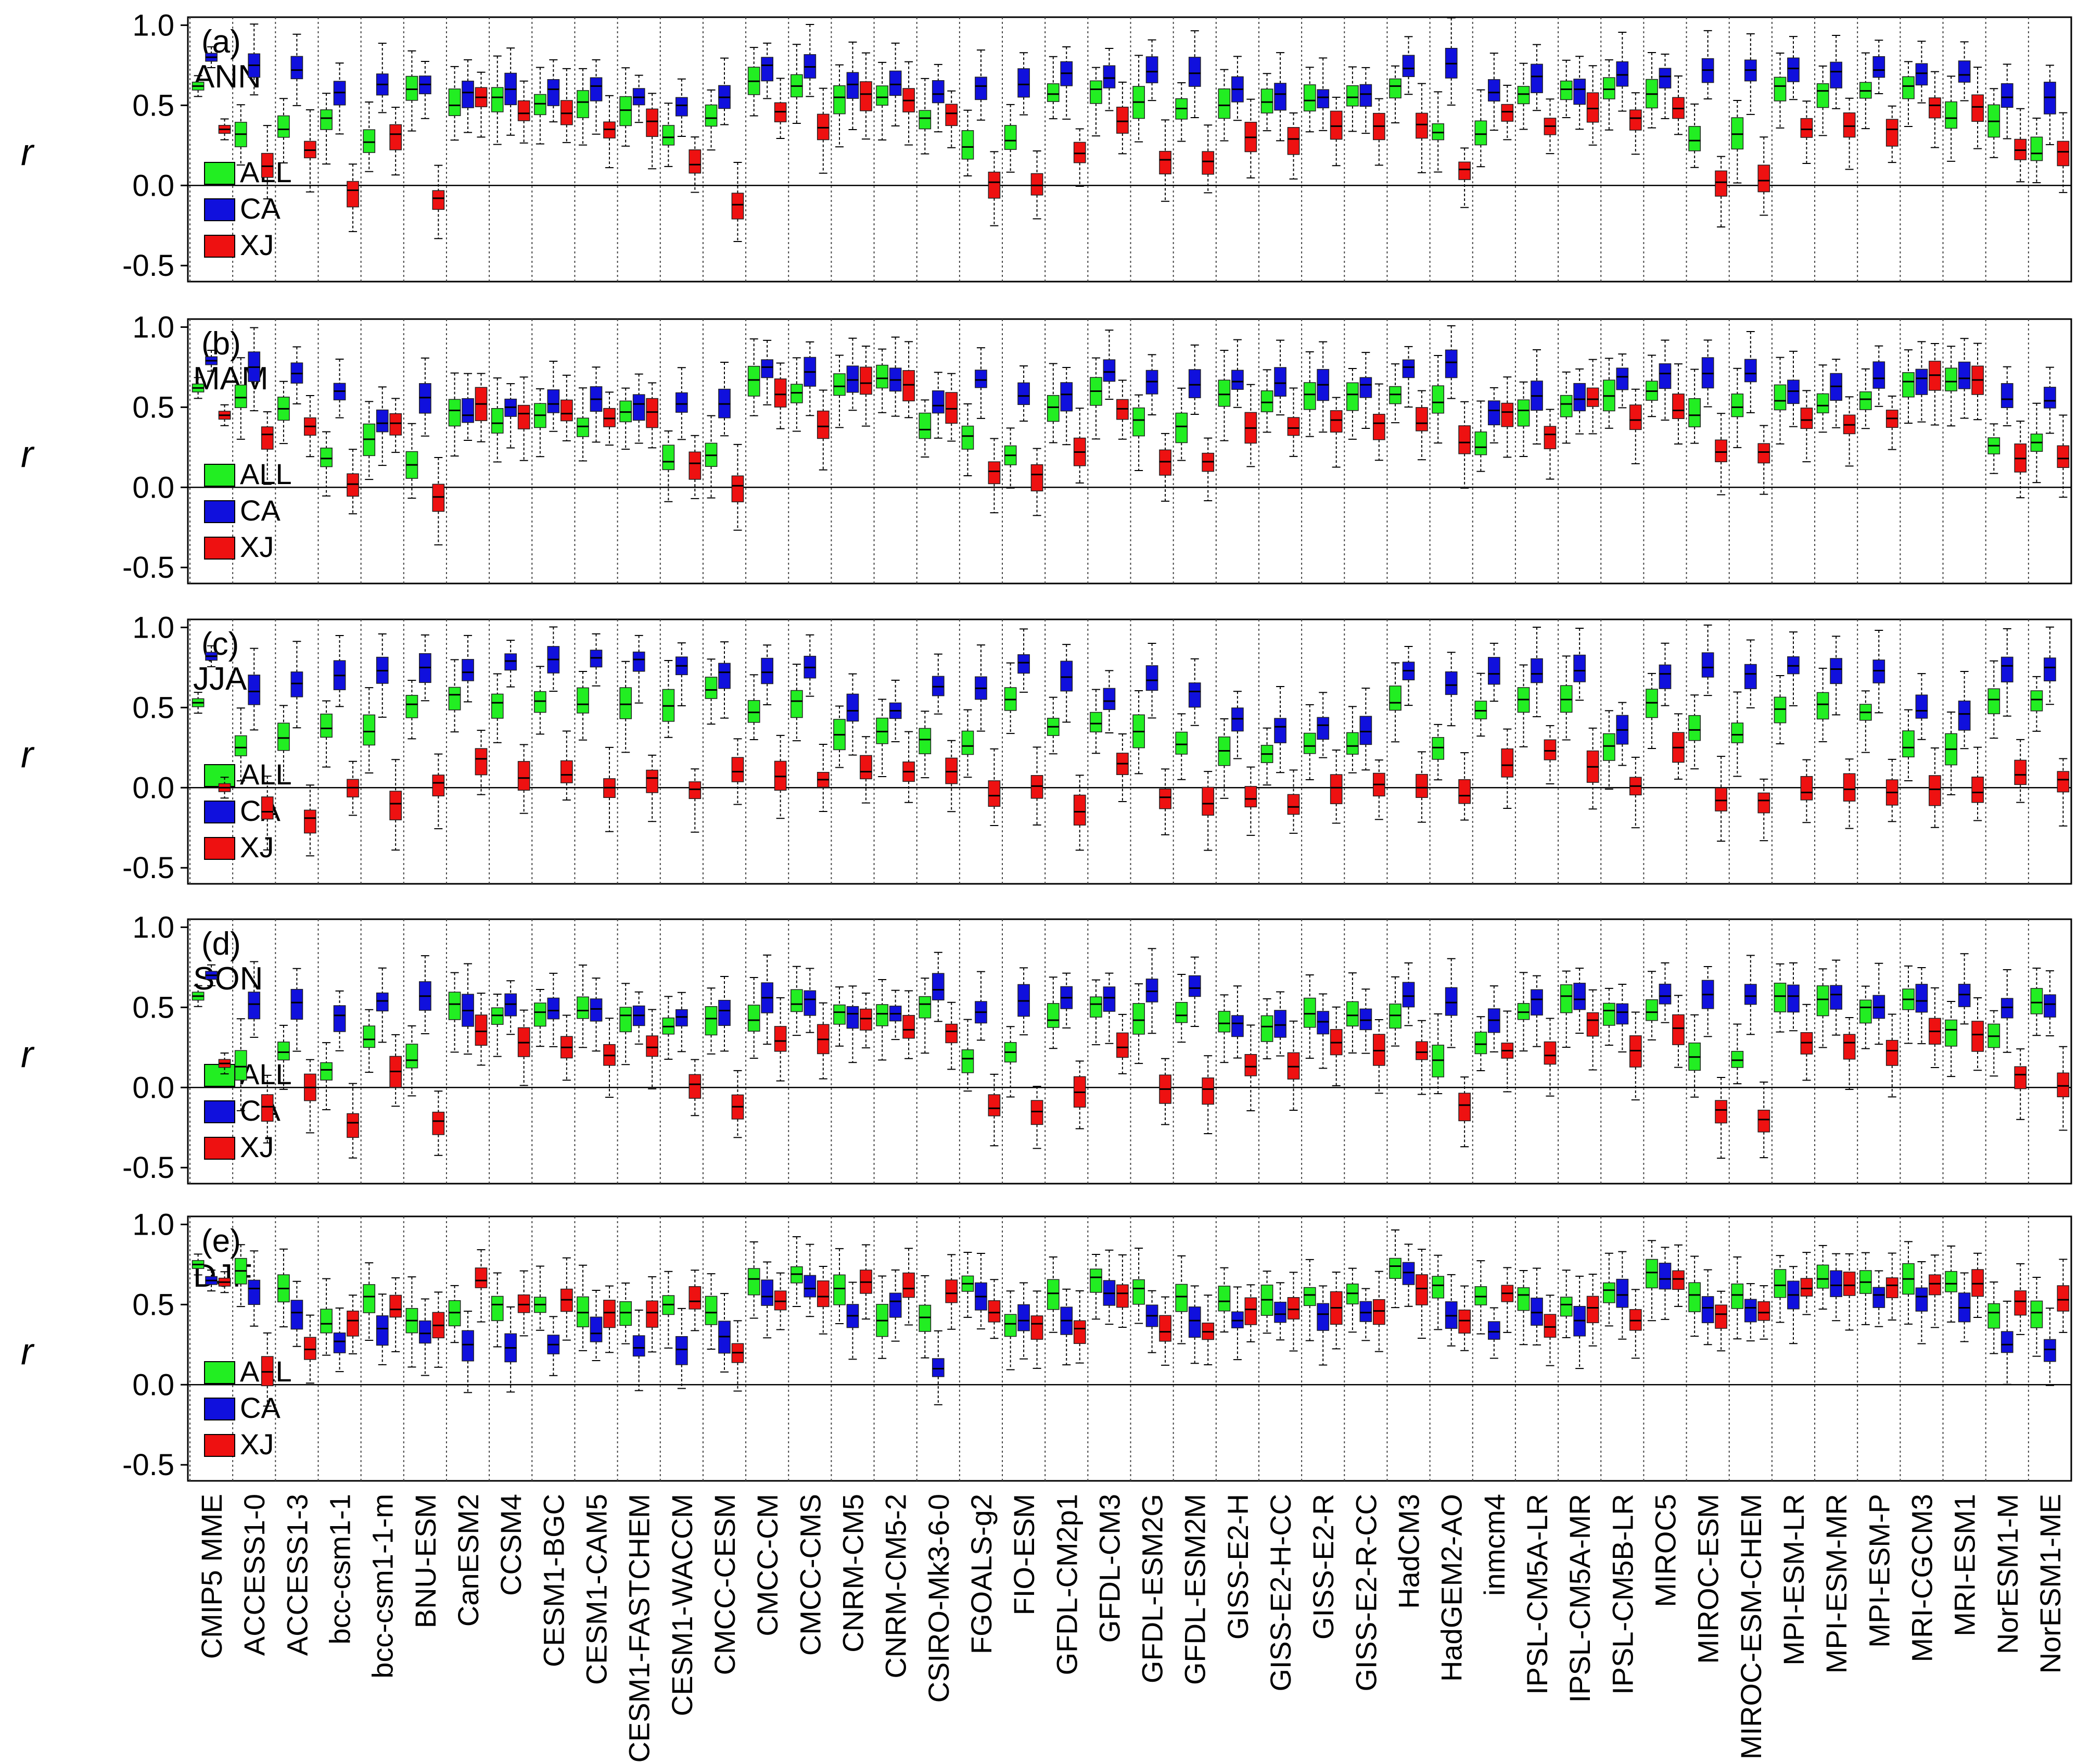 The image size is (2090, 1764). Describe the element at coordinates (553, 1580) in the screenshot. I see `x-tick-label: CESM1-BGC` at that location.